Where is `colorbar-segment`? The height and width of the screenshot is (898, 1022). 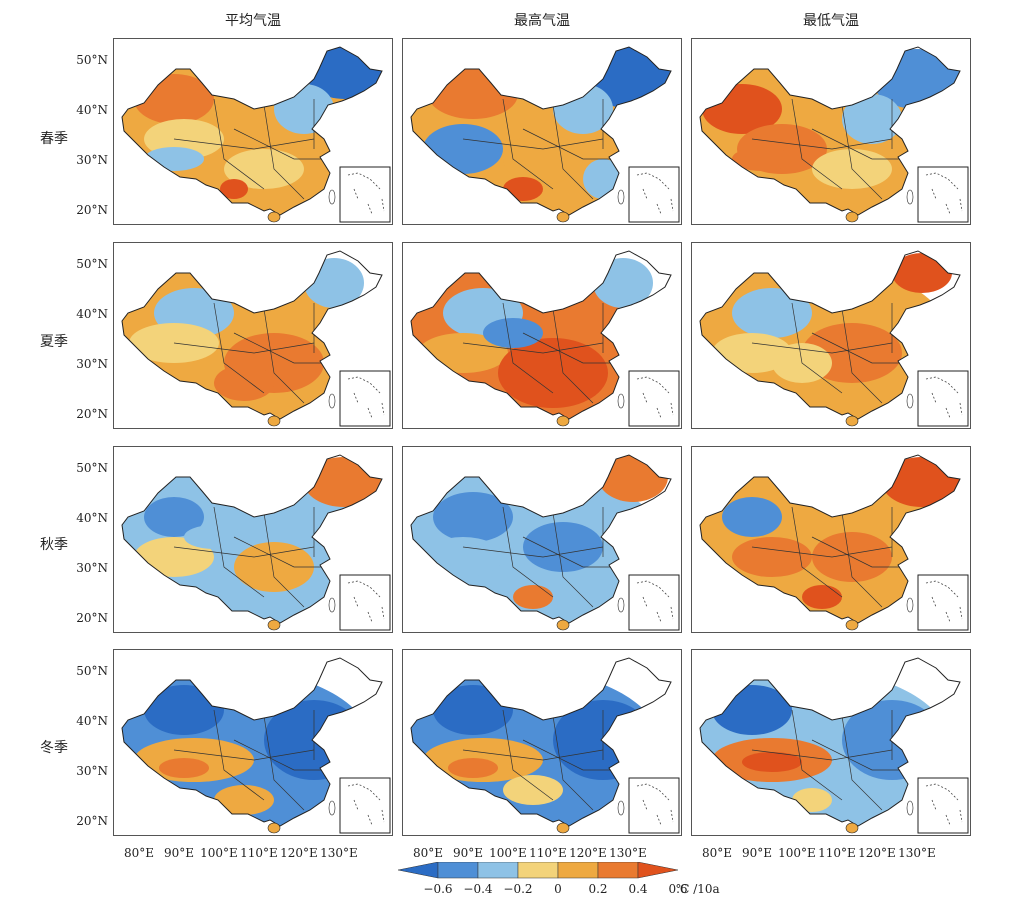 colorbar-segment is located at coordinates (538, 870).